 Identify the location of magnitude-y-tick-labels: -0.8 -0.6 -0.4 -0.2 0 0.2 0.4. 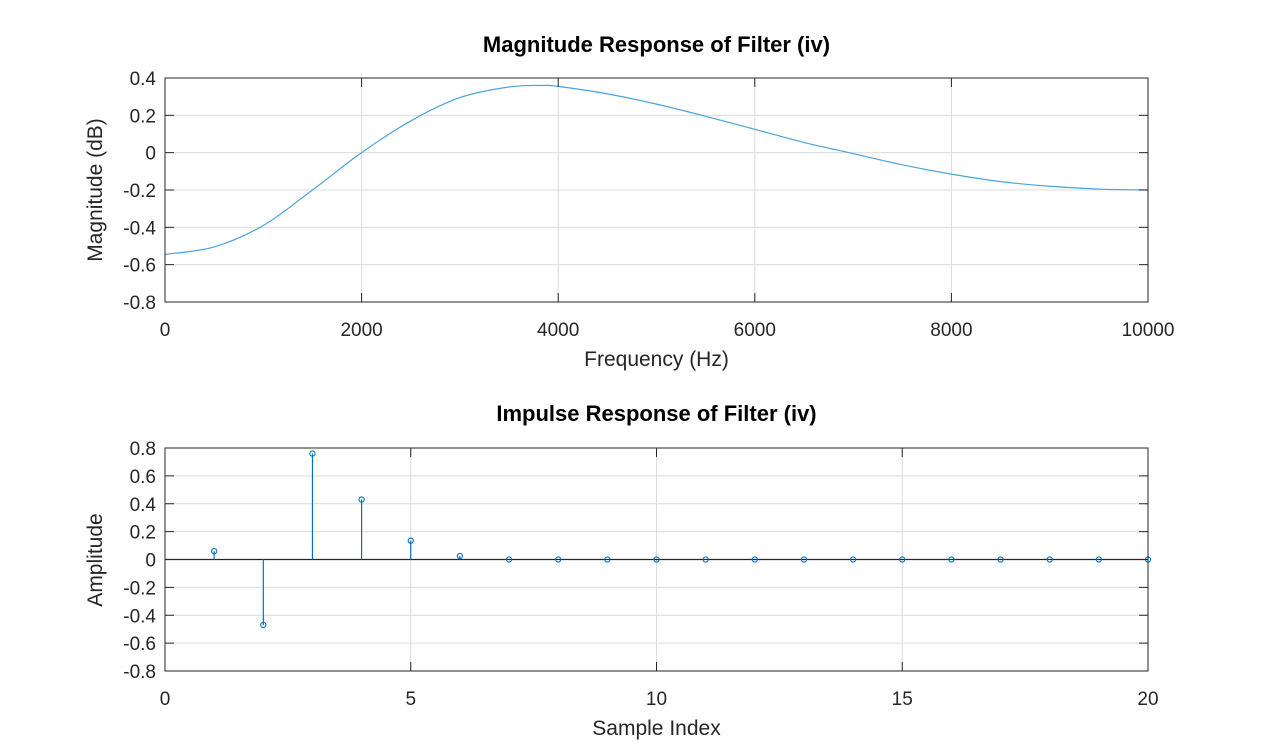
(139, 191).